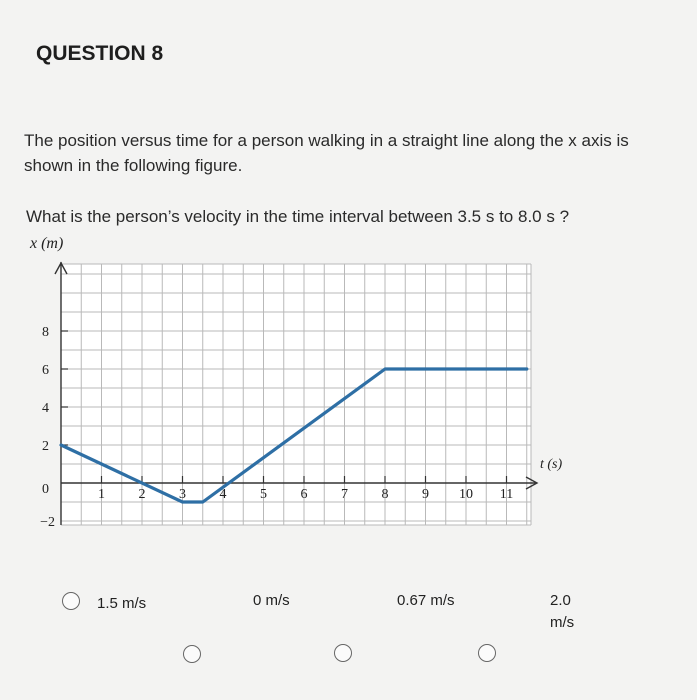 Image resolution: width=697 pixels, height=700 pixels. I want to click on x-tick-label: 11, so click(506, 494).